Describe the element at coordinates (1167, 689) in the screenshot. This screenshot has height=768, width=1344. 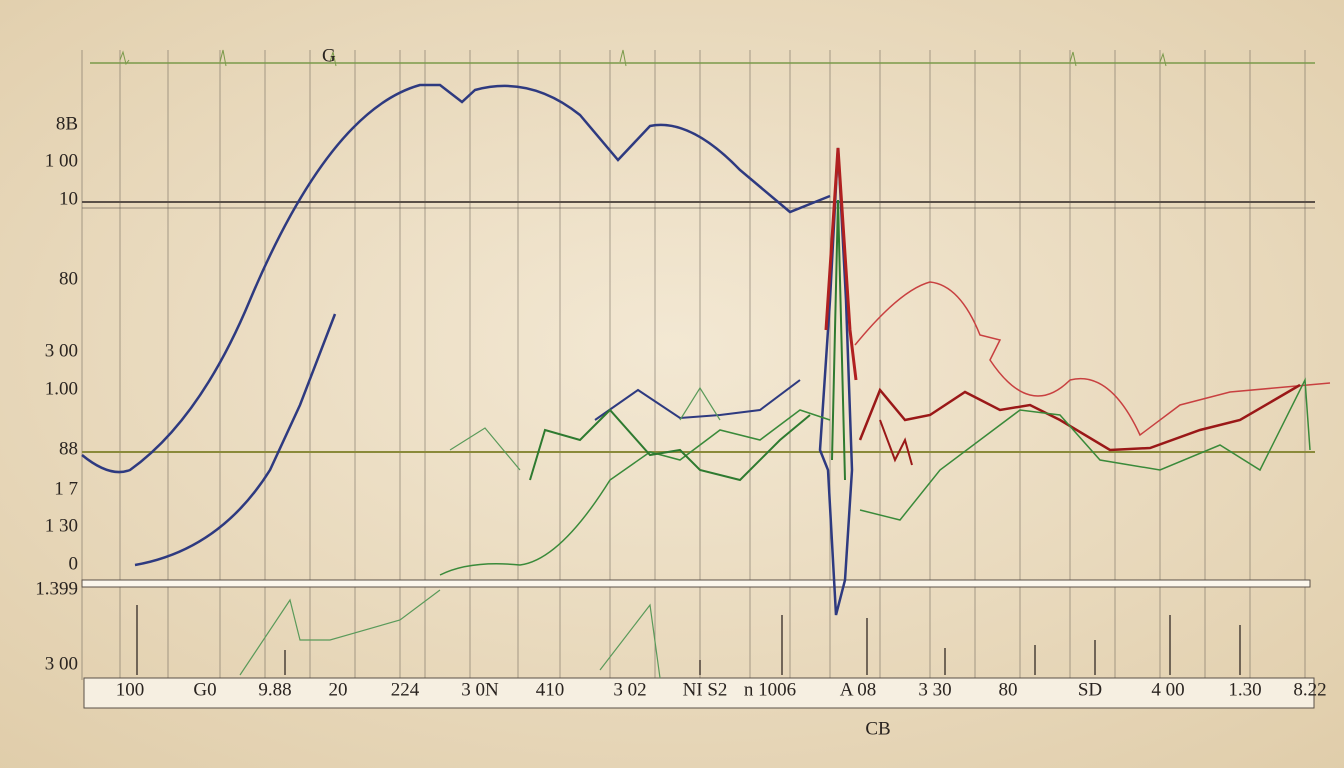
I see `x-label: 4 00` at that location.